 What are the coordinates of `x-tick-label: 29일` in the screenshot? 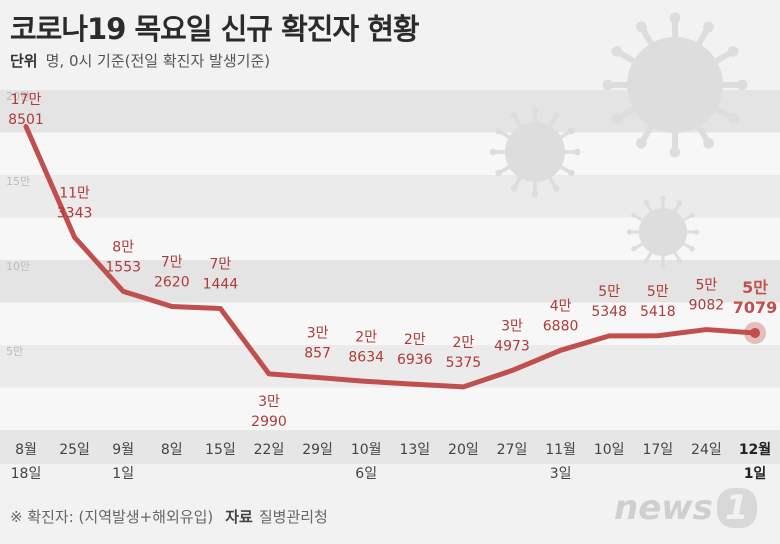 It's located at (317, 450).